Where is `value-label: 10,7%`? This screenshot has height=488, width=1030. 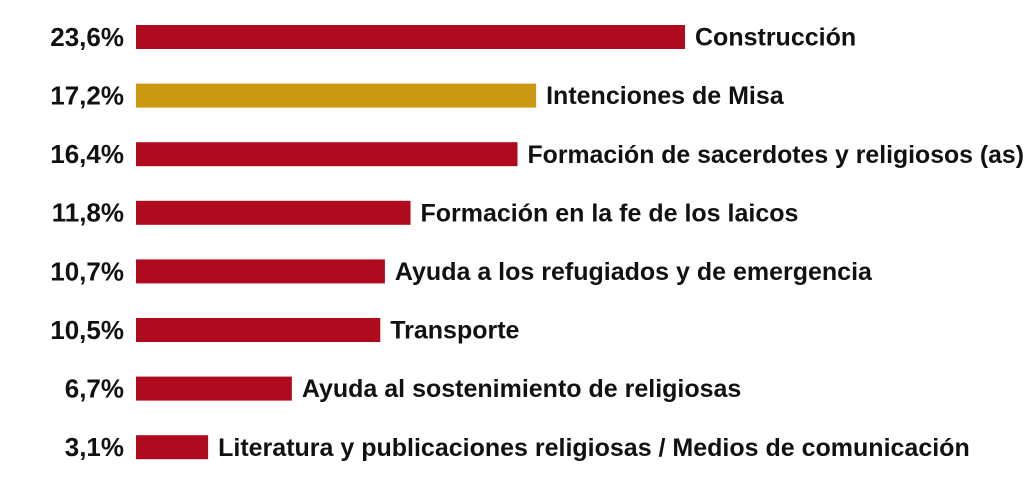 value-label: 10,7% is located at coordinates (87, 271).